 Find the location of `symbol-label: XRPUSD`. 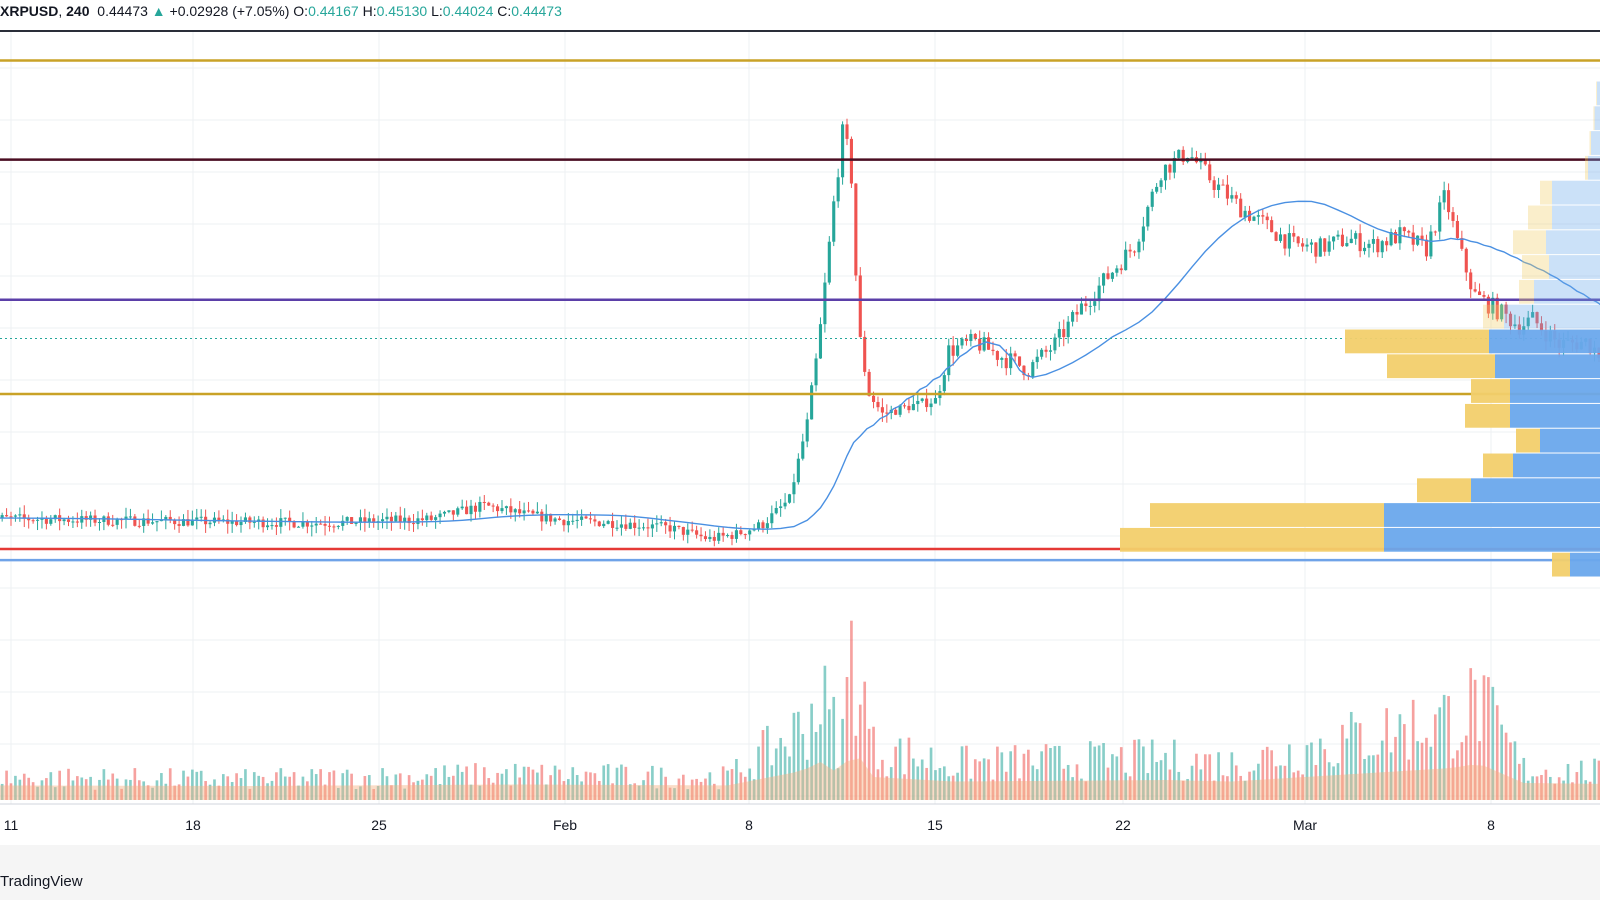

symbol-label: XRPUSD is located at coordinates (29, 11).